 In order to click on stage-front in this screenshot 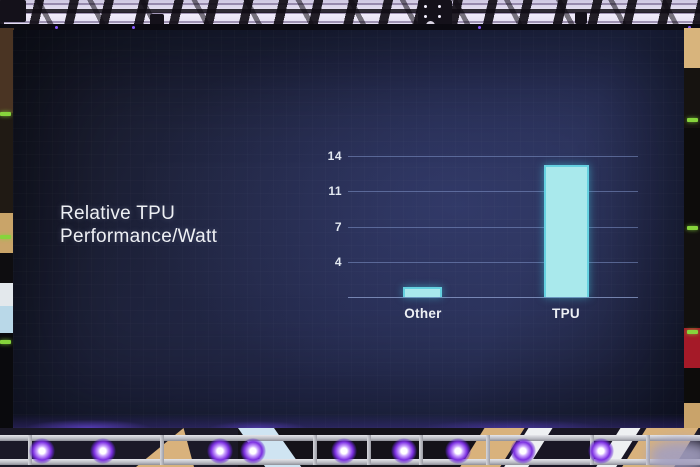, I will do `click(350, 447)`.